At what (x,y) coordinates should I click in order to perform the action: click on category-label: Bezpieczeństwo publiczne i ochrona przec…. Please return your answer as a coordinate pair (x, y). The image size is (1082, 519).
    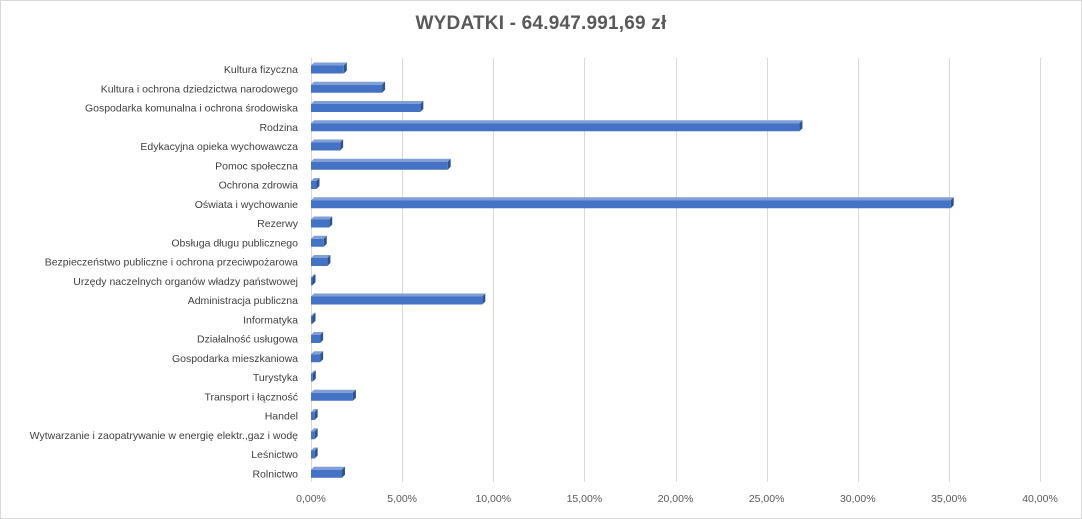
    Looking at the image, I should click on (171, 263).